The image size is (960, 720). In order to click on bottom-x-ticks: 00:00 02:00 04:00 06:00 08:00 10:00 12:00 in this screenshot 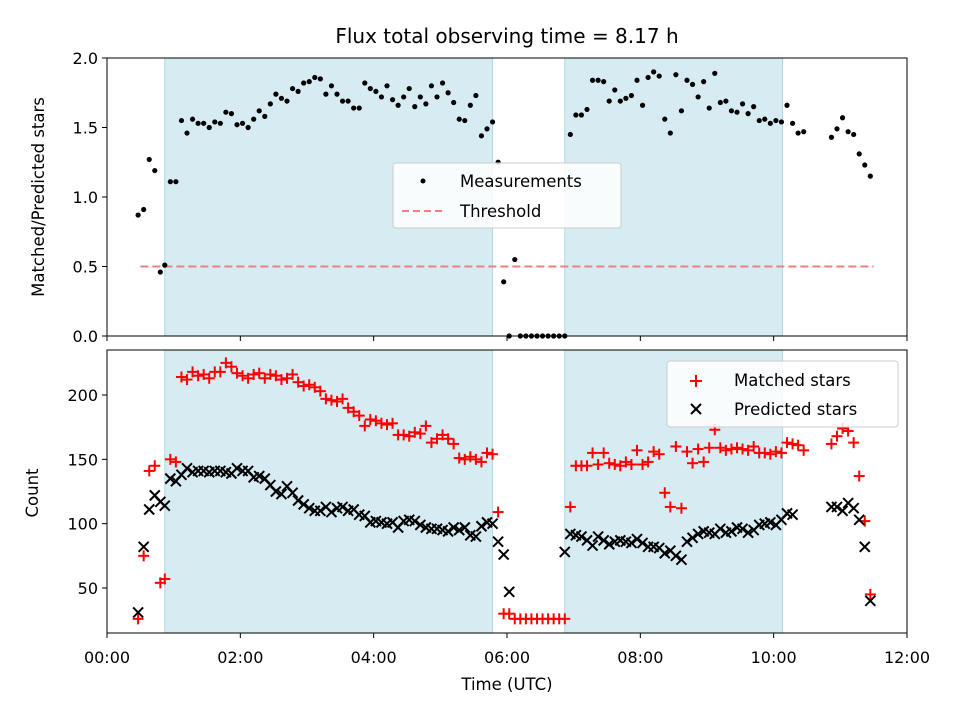, I will do `click(507, 650)`.